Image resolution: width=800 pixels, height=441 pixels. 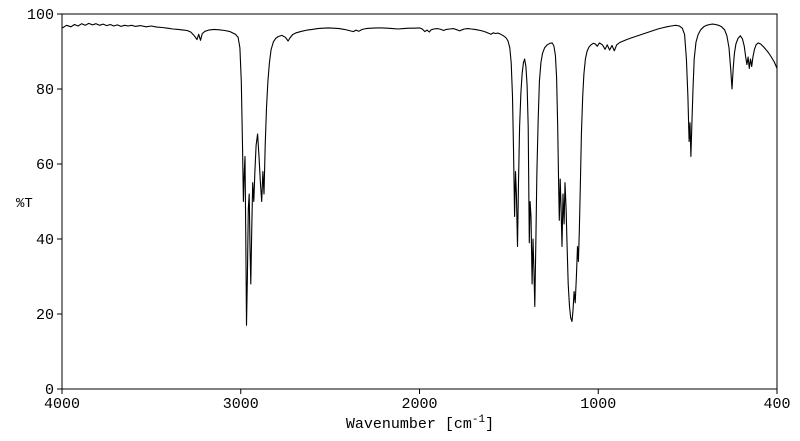 What do you see at coordinates (40, 203) in the screenshot?
I see `y-axis-tick-labels: 0 20 40 60 80 100` at bounding box center [40, 203].